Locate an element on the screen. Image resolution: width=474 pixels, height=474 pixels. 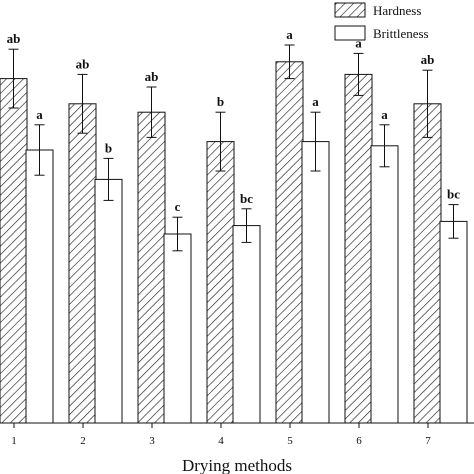
legend-swatch-brittleness is located at coordinates (350, 33).